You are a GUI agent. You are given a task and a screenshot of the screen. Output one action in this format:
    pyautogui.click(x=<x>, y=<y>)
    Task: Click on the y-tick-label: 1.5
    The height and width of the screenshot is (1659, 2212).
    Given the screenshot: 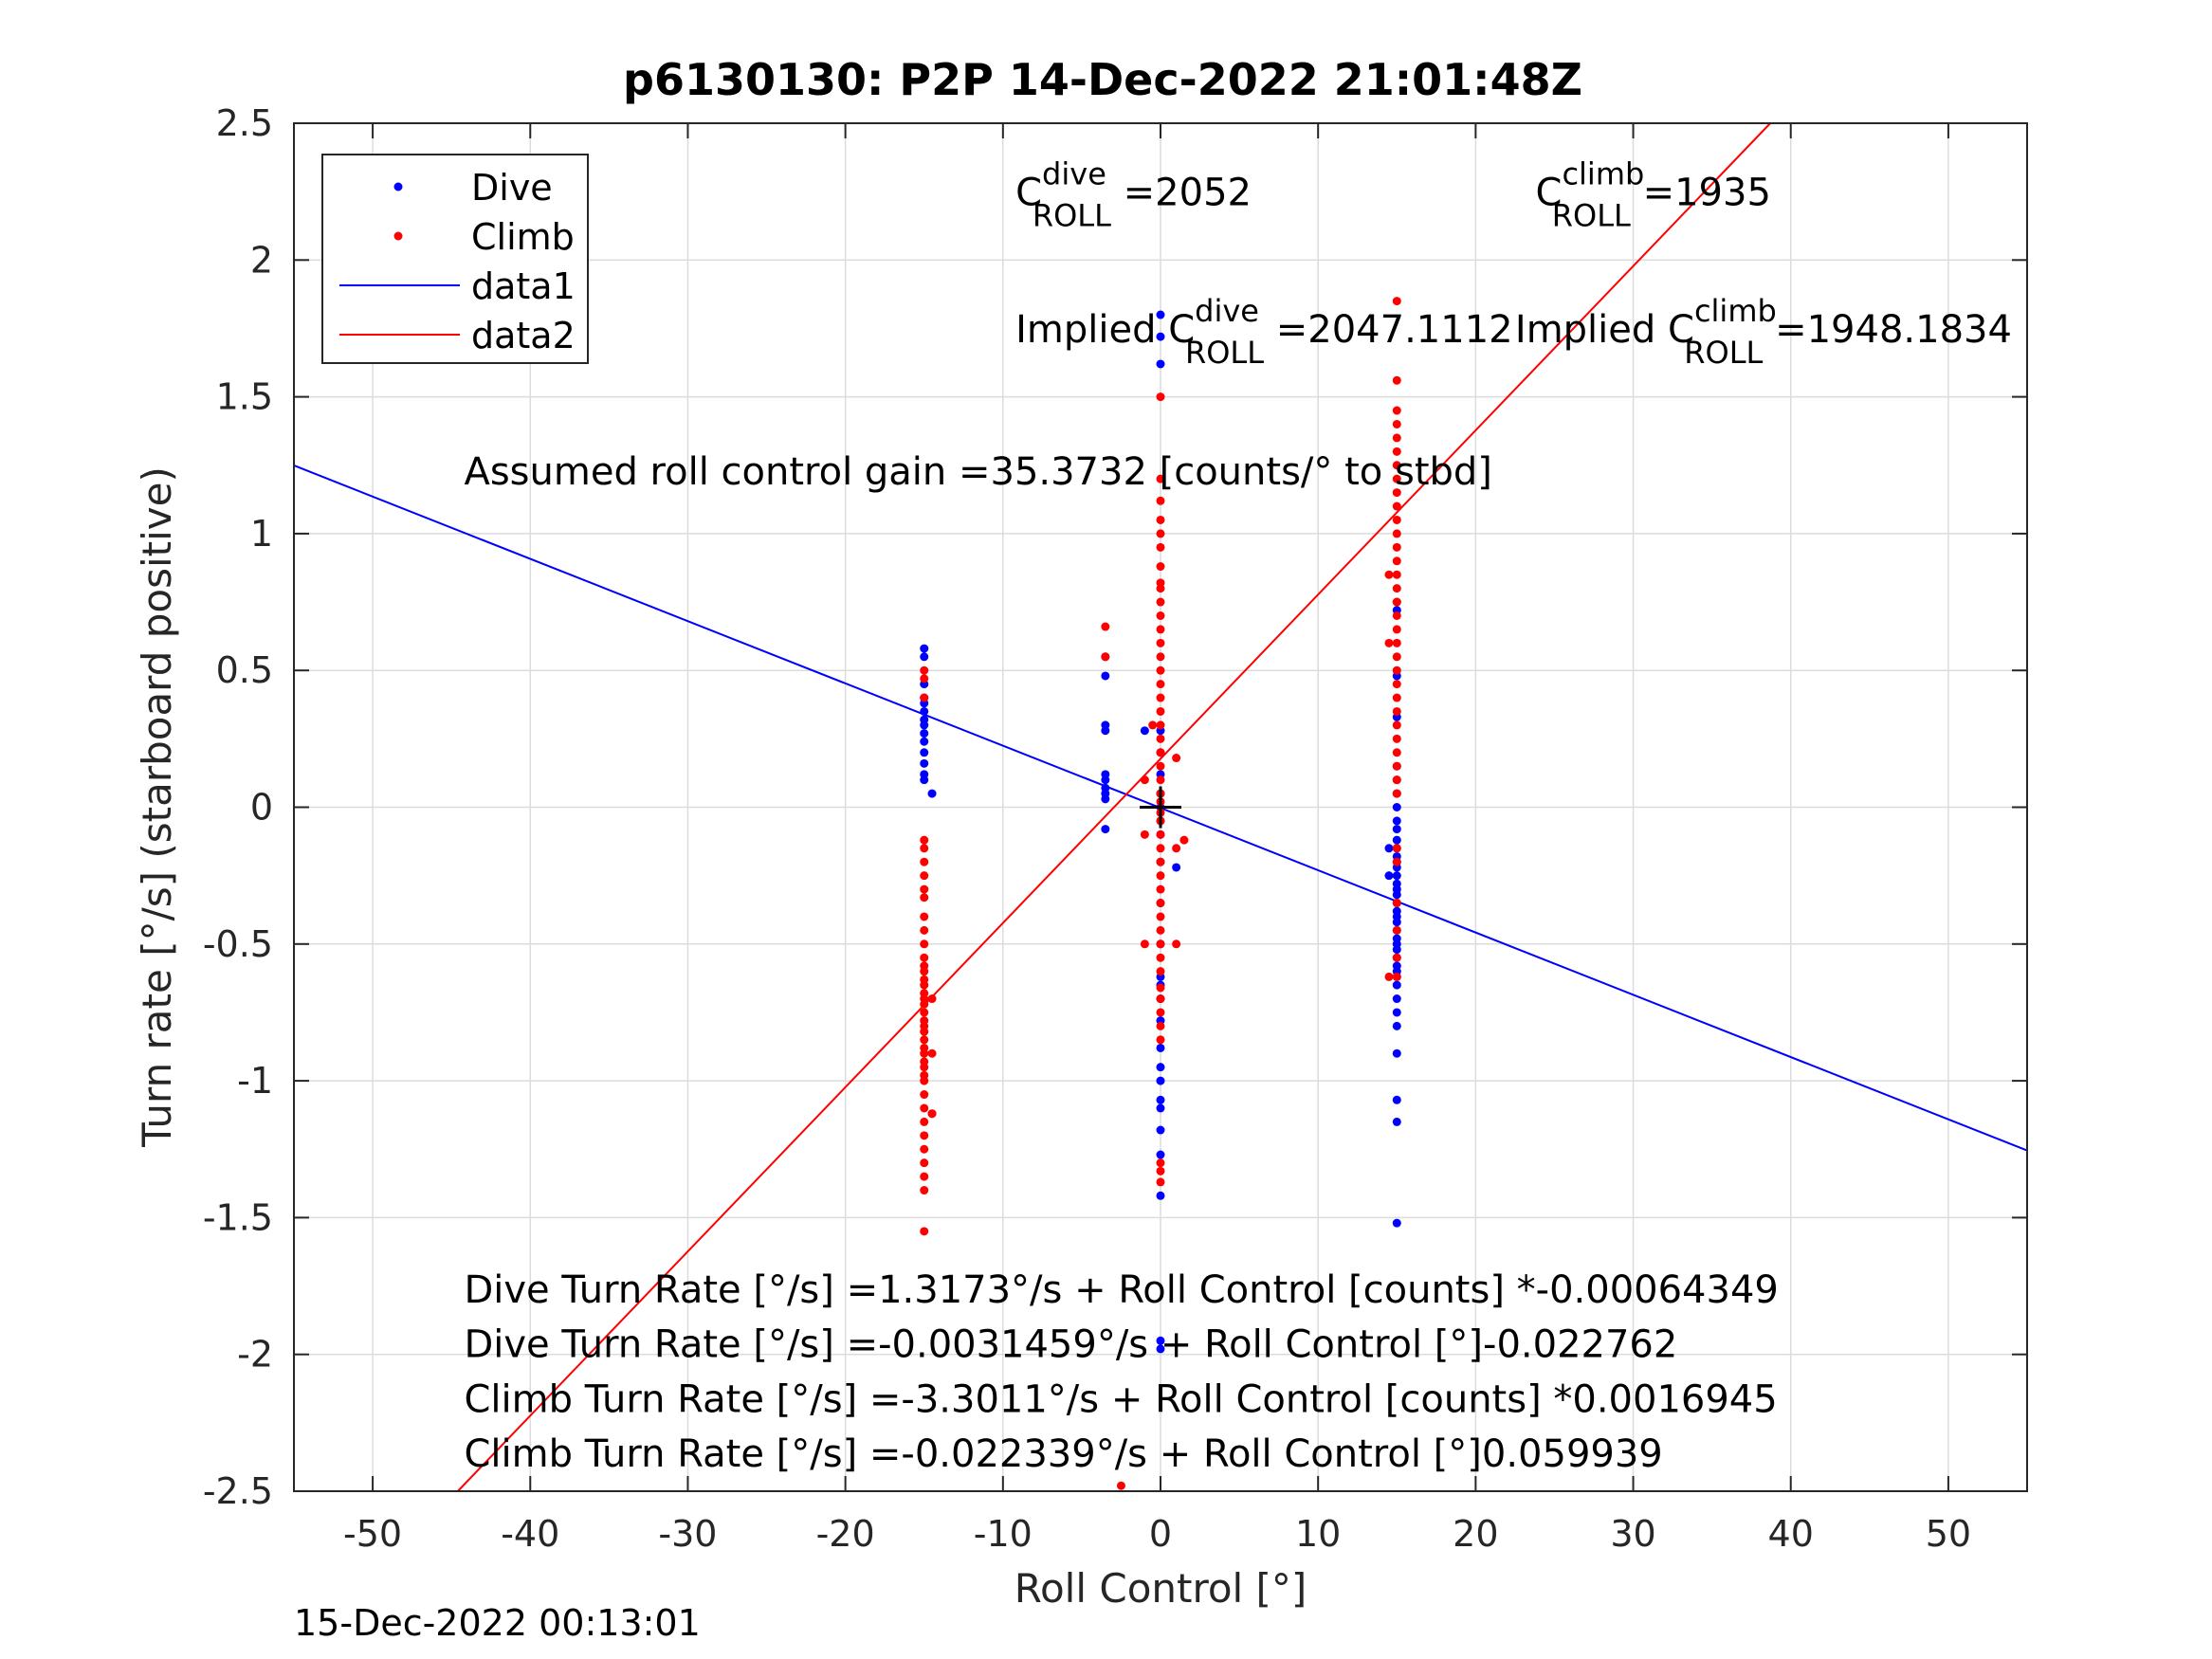 What is the action you would take?
    pyautogui.click(x=244, y=397)
    